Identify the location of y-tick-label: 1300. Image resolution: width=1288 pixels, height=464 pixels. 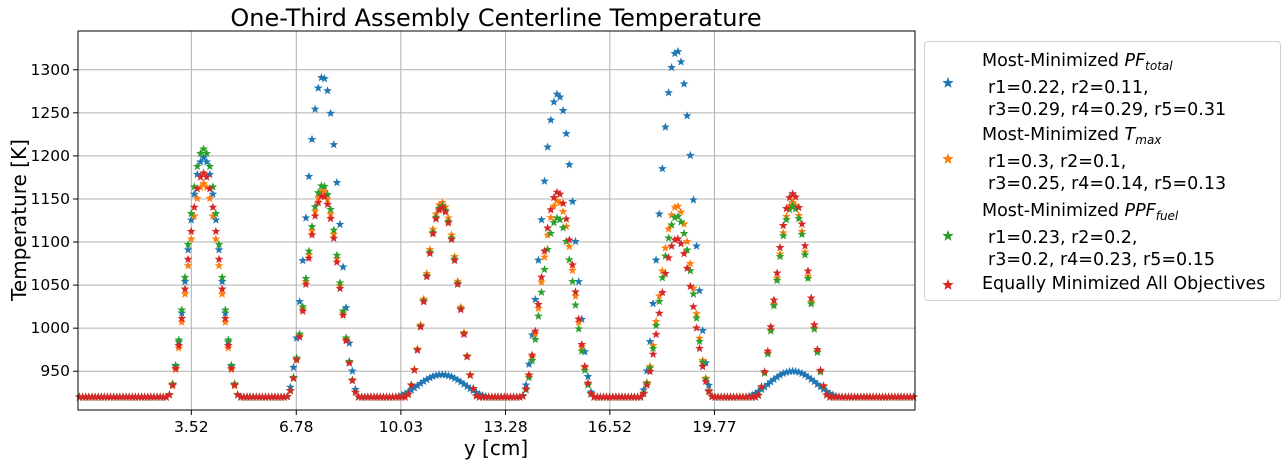
(50, 70).